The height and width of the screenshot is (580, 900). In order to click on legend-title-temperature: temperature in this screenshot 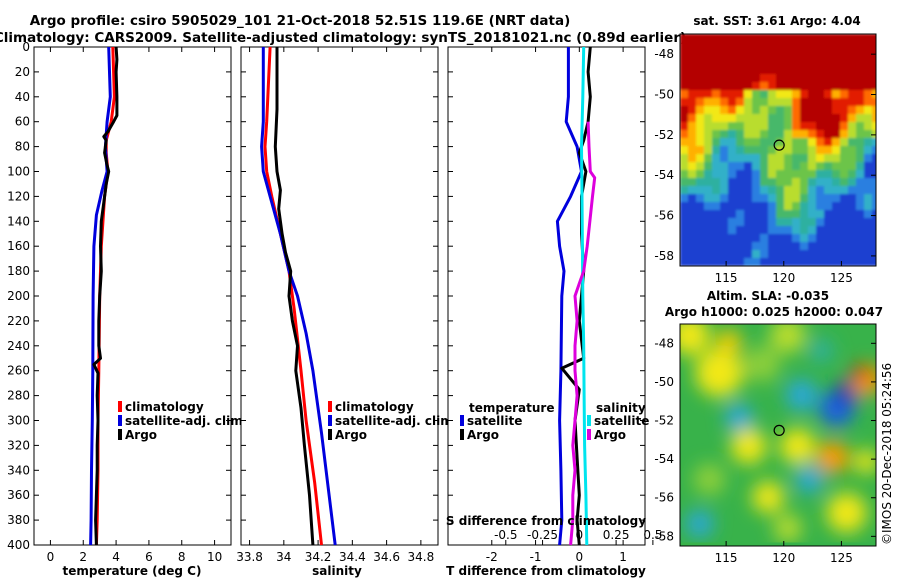, I will do `click(511, 408)`.